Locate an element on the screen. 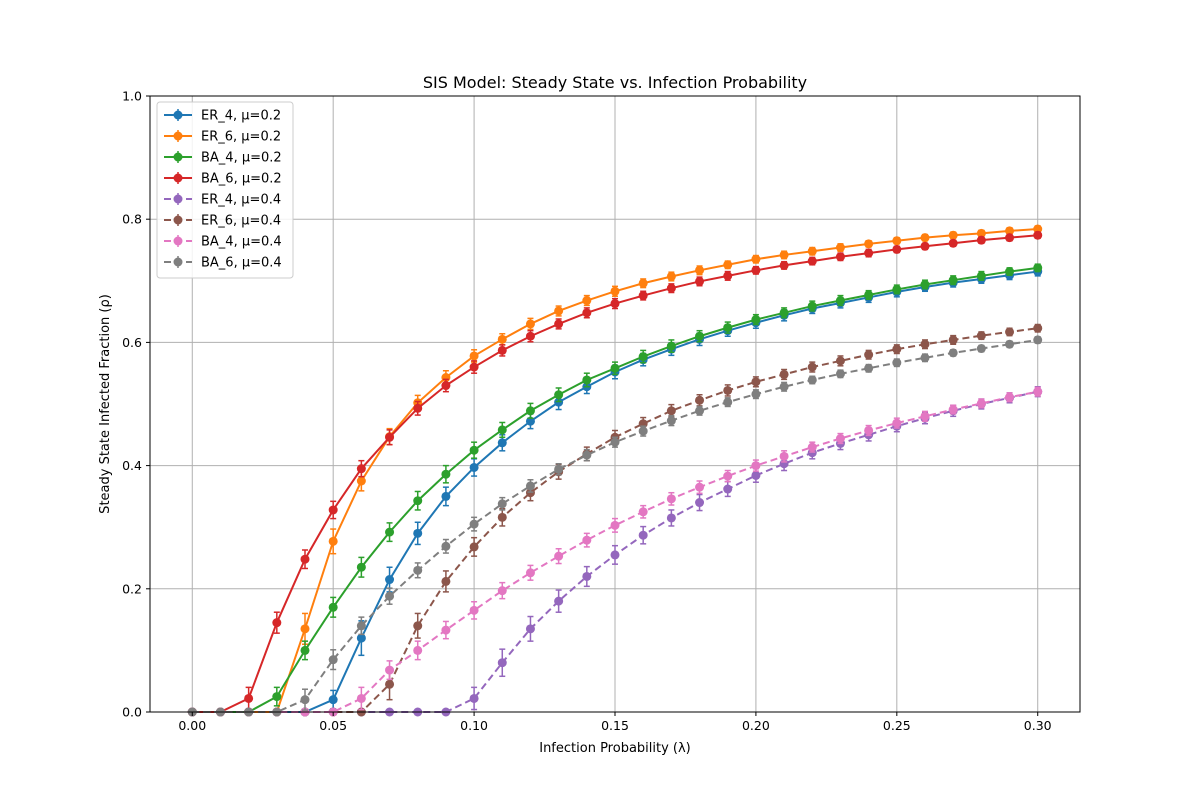 The height and width of the screenshot is (800, 1200). legend-label: ER_4, μ=0.4 is located at coordinates (241, 200).